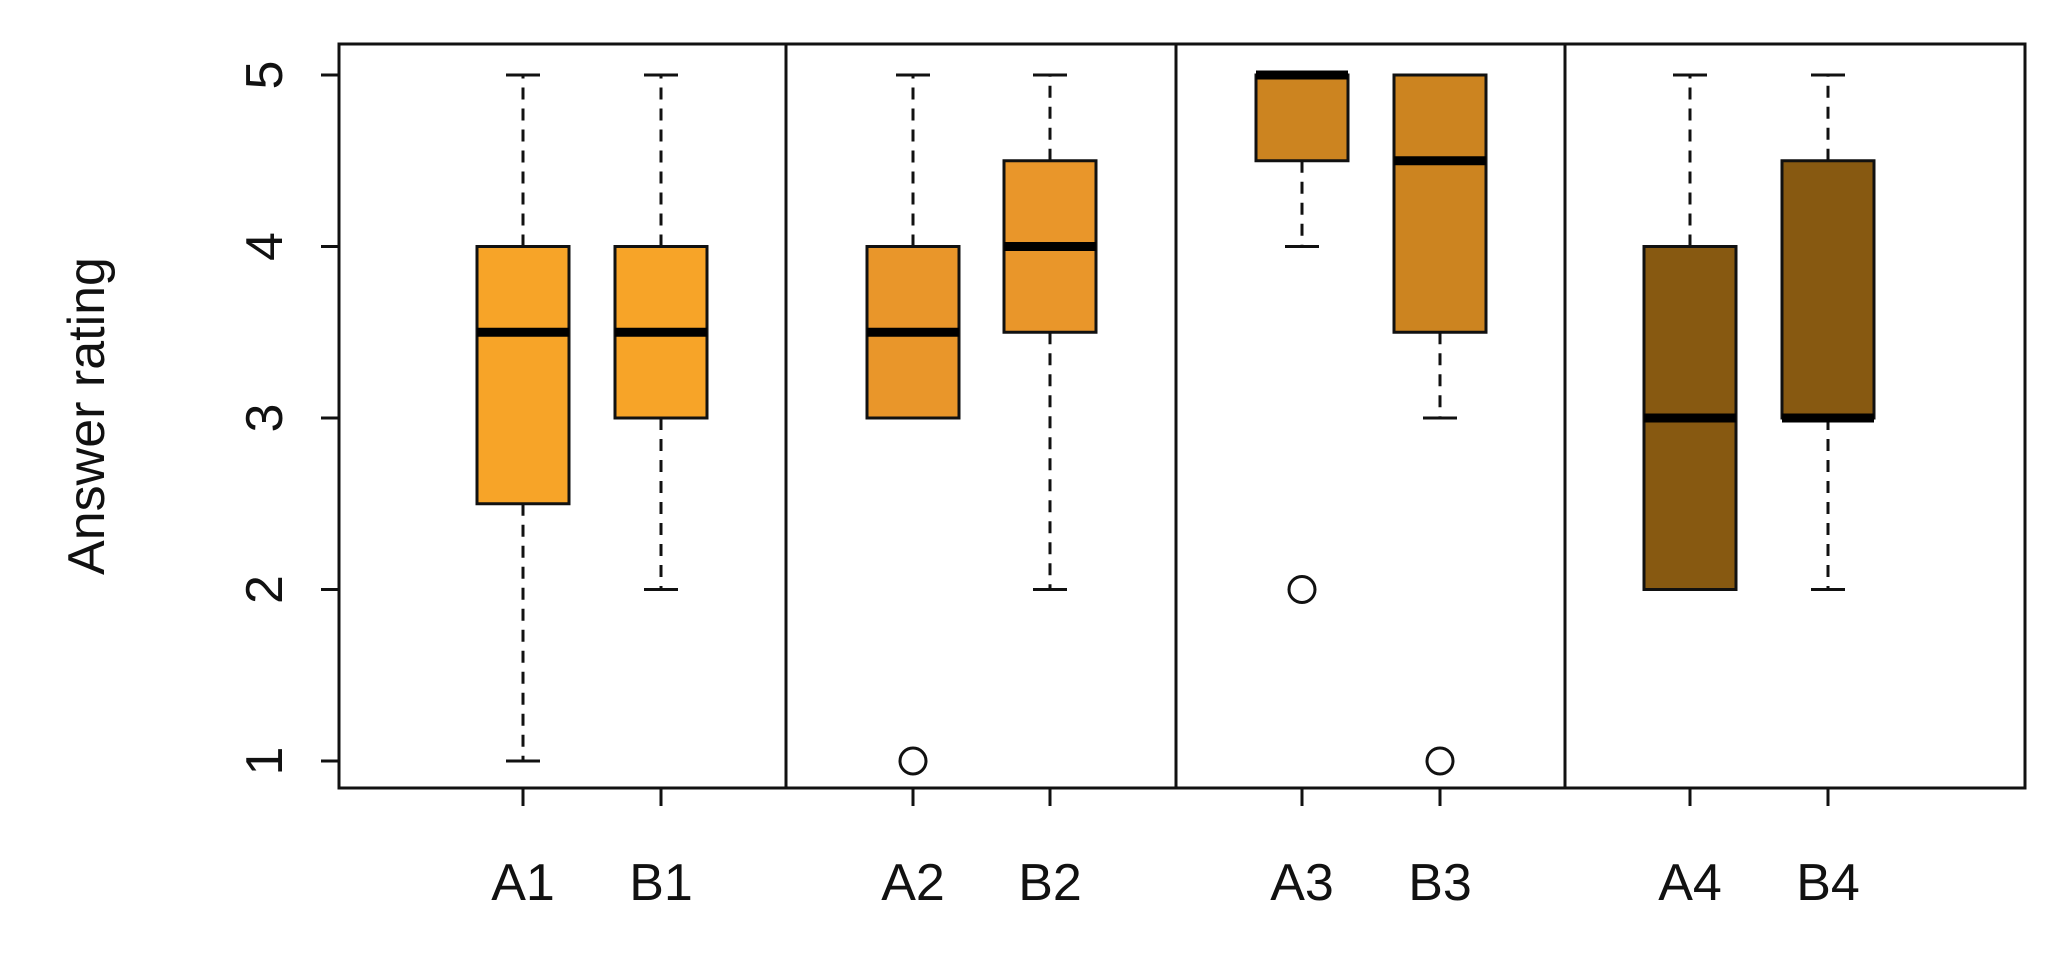 This screenshot has width=2059, height=968. Describe the element at coordinates (1175, 850) in the screenshot. I see `x-axis: A1 B1 A2 B2 A3 B3 A4 B4` at that location.